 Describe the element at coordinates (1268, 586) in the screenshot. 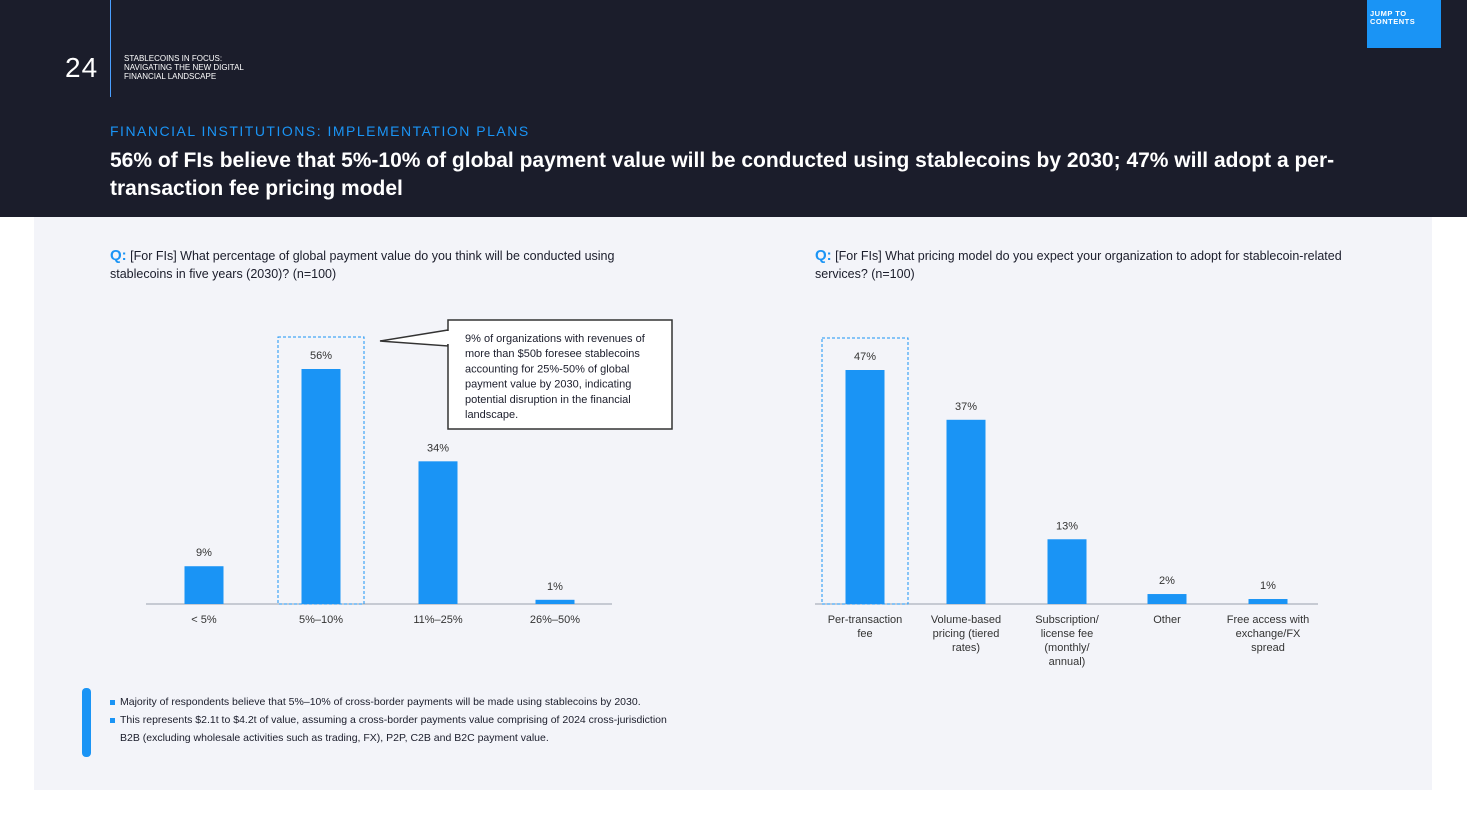

I see `right-chart-value-label: 1%` at that location.